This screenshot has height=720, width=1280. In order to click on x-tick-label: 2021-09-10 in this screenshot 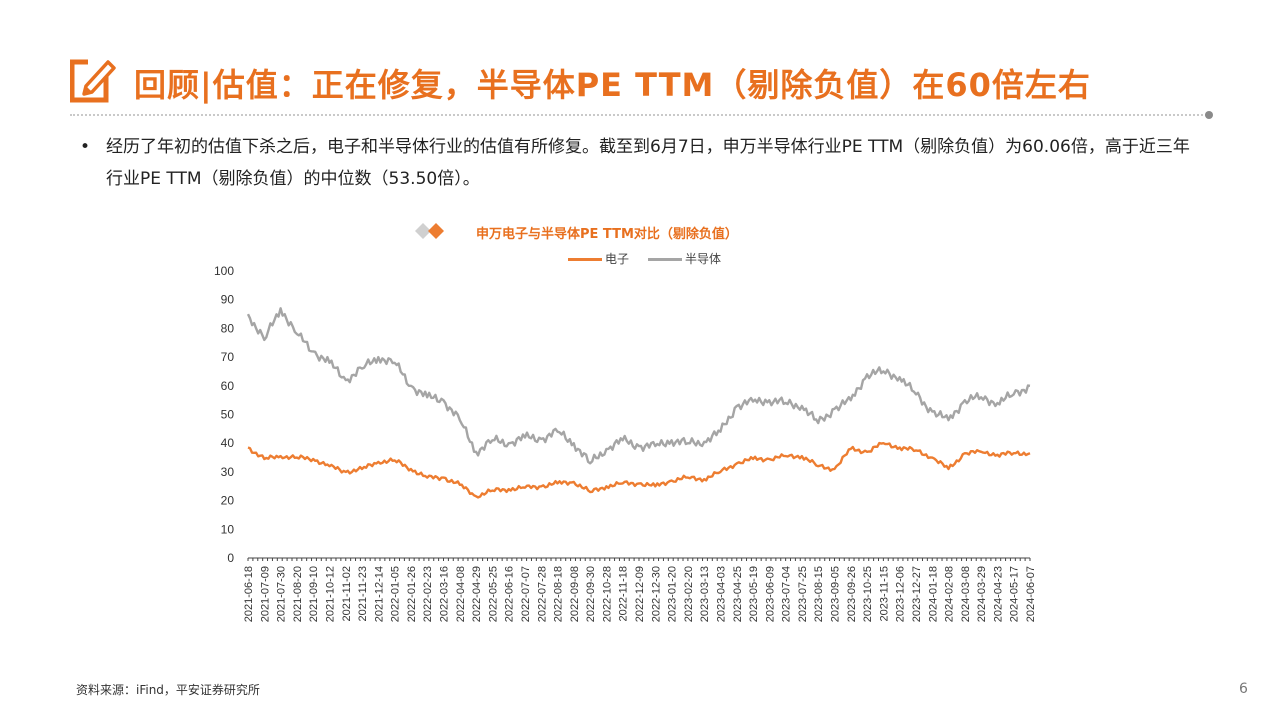, I will do `click(314, 594)`.